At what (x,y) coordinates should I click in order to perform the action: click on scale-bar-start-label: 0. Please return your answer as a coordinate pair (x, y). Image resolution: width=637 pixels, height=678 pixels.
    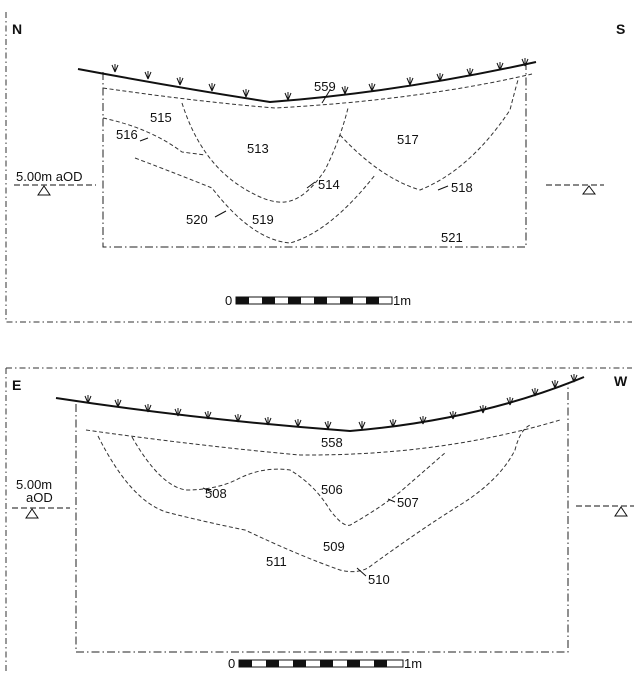
    Looking at the image, I should click on (228, 300).